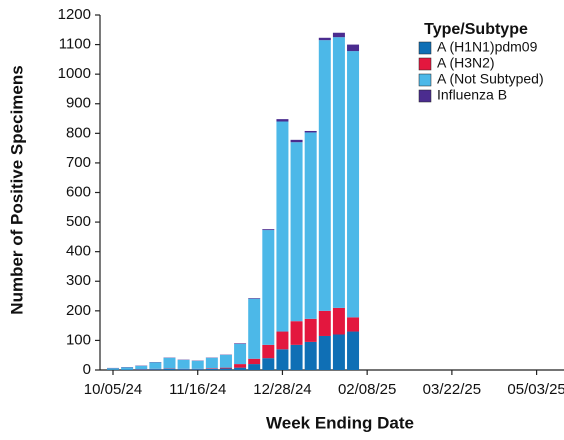 The height and width of the screenshot is (440, 564). What do you see at coordinates (282, 389) in the screenshot?
I see `x-tick-label: 12/28/24` at bounding box center [282, 389].